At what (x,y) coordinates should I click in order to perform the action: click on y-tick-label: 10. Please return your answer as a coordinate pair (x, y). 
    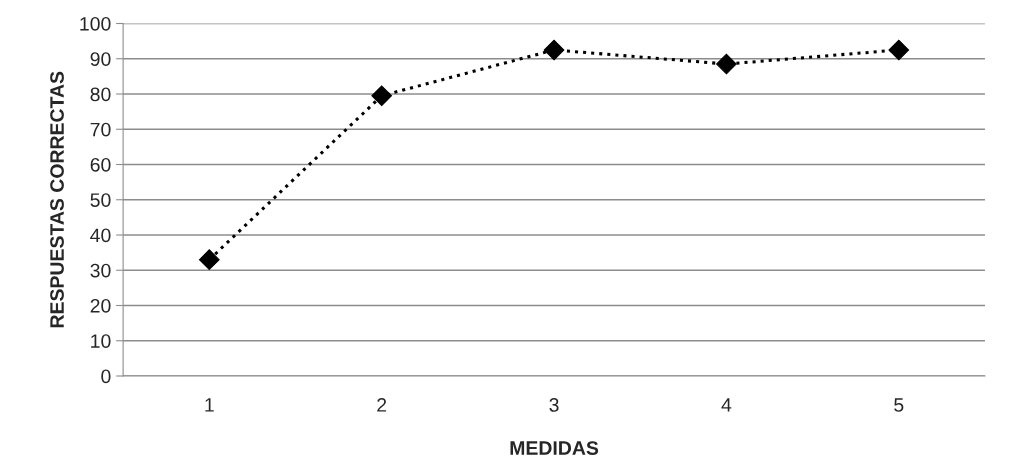
    Looking at the image, I should click on (101, 341).